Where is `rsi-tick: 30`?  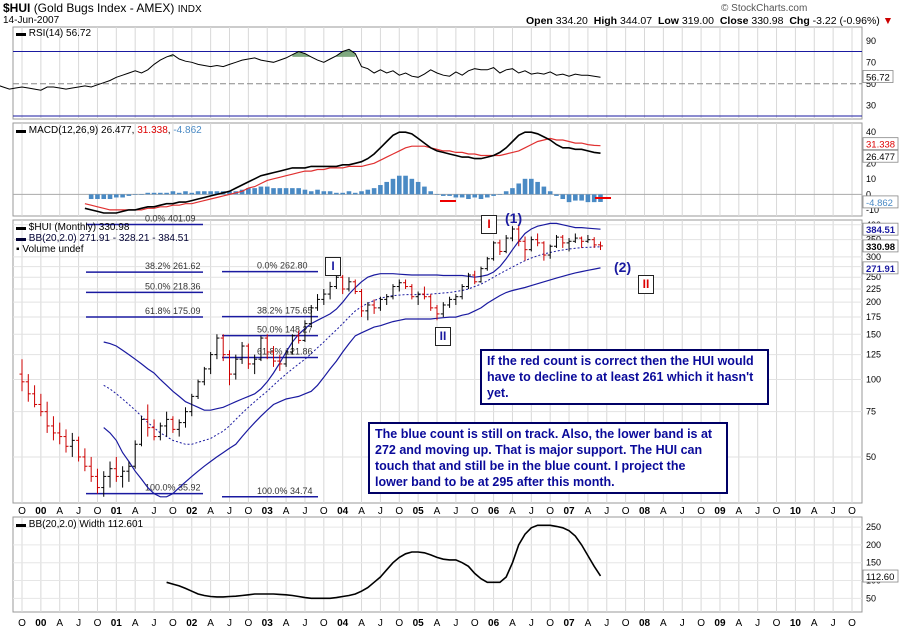
rsi-tick: 30 is located at coordinates (871, 105).